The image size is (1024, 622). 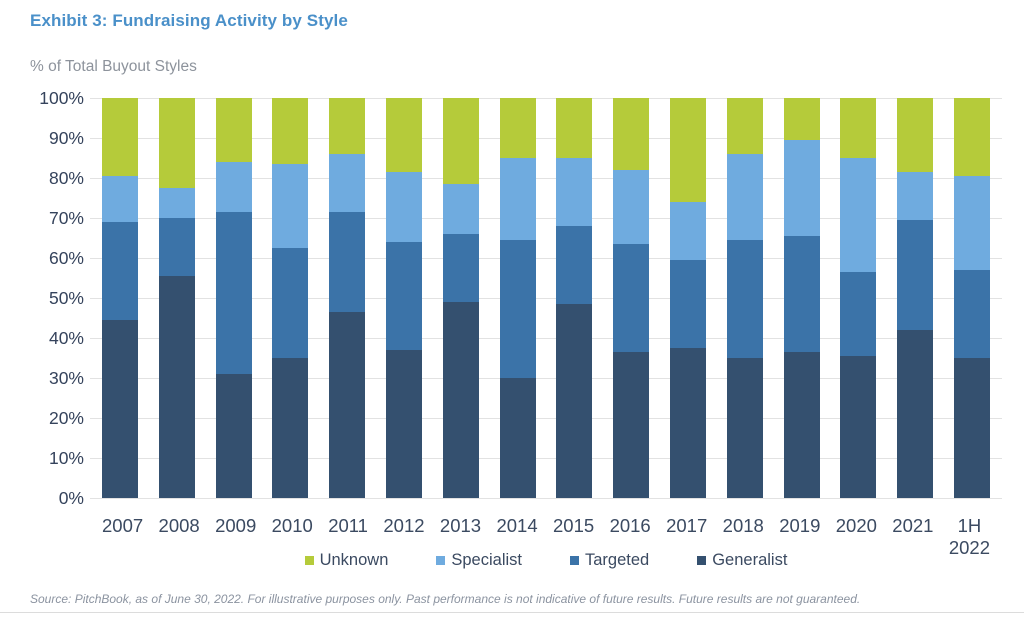 What do you see at coordinates (915, 414) in the screenshot?
I see `bar-segment-2021-generalist` at bounding box center [915, 414].